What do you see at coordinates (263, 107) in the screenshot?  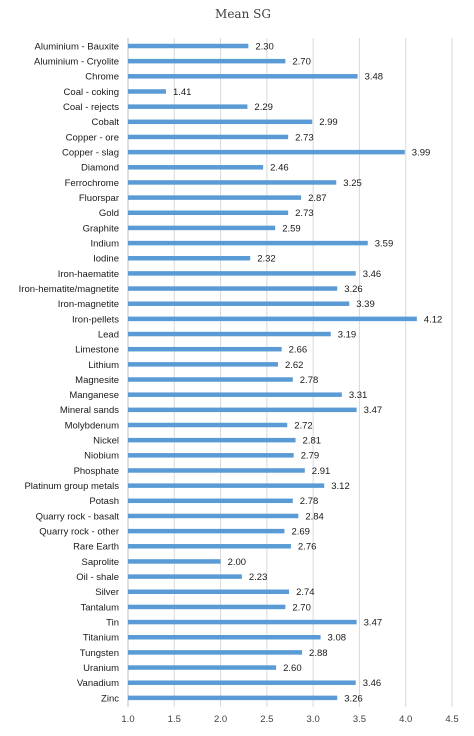 I see `data-label: 2.29` at bounding box center [263, 107].